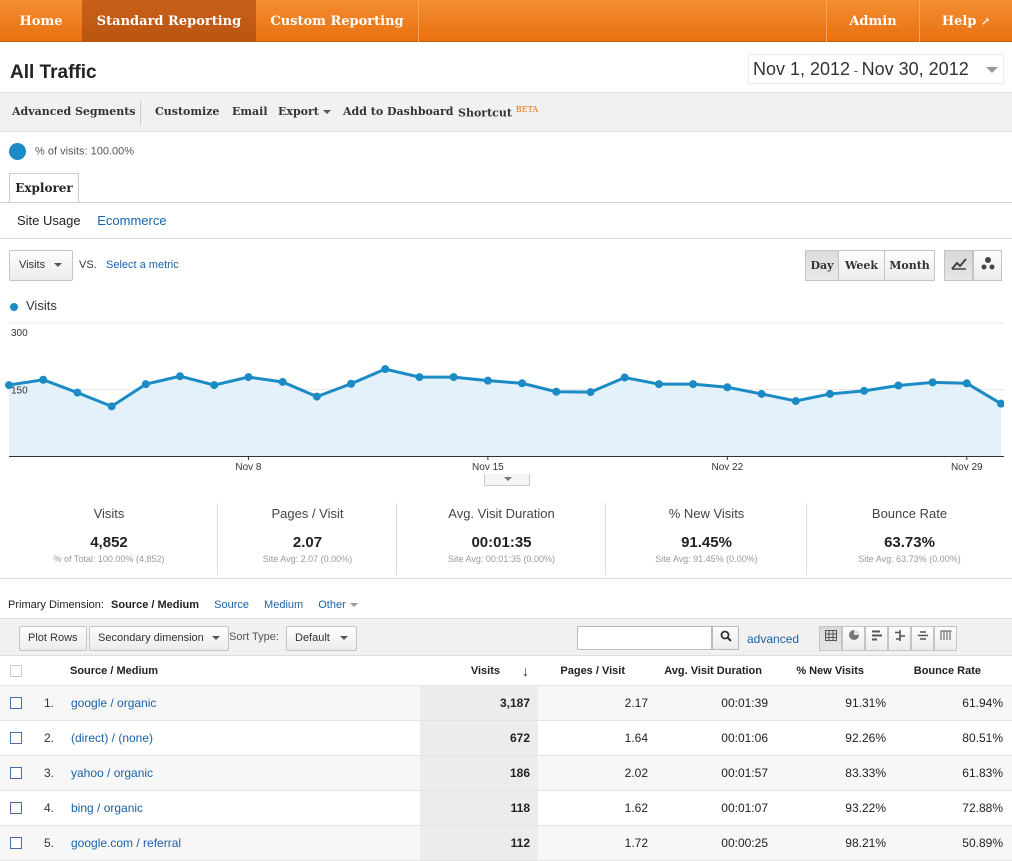 Image resolution: width=1012 pixels, height=861 pixels. What do you see at coordinates (853, 638) in the screenshot?
I see `pie-view-button` at bounding box center [853, 638].